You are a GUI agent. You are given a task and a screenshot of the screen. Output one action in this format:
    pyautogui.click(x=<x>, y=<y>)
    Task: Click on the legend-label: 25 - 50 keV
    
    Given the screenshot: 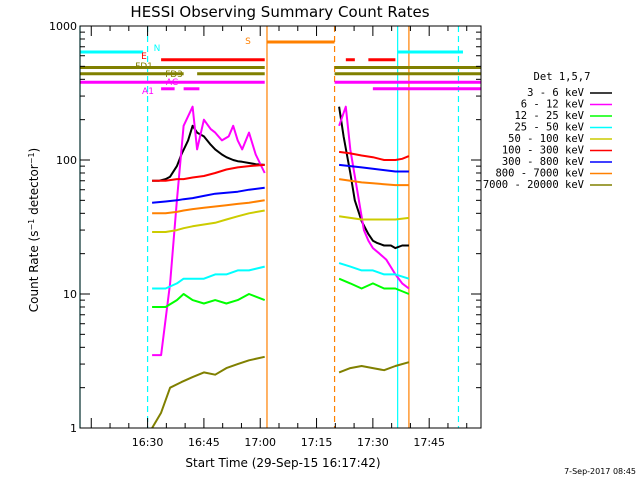 What is the action you would take?
    pyautogui.click(x=549, y=128)
    